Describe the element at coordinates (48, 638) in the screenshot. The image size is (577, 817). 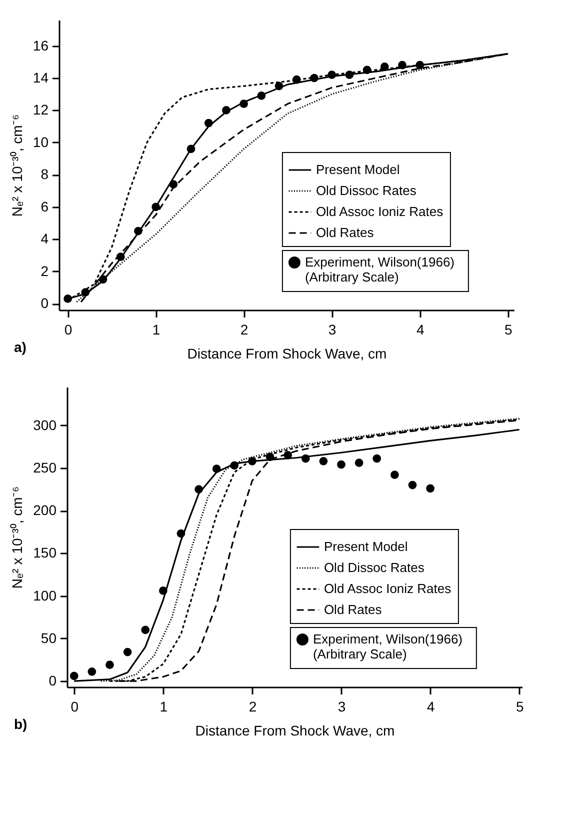
I see `y-tick-label: 50` at that location.